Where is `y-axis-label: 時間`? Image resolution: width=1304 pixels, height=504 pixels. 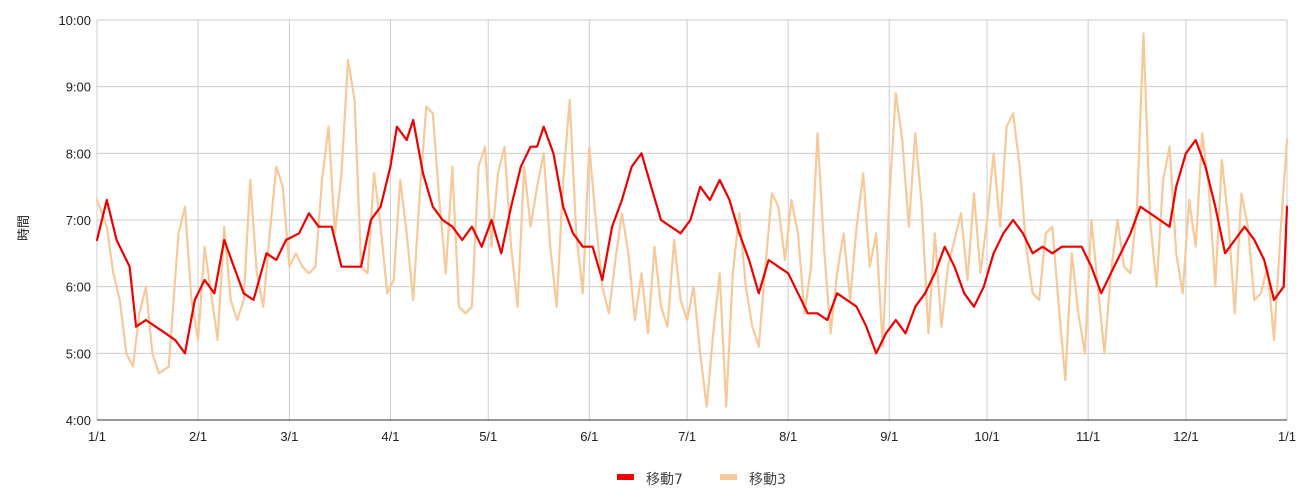
y-axis-label: 時間 is located at coordinates (24, 228).